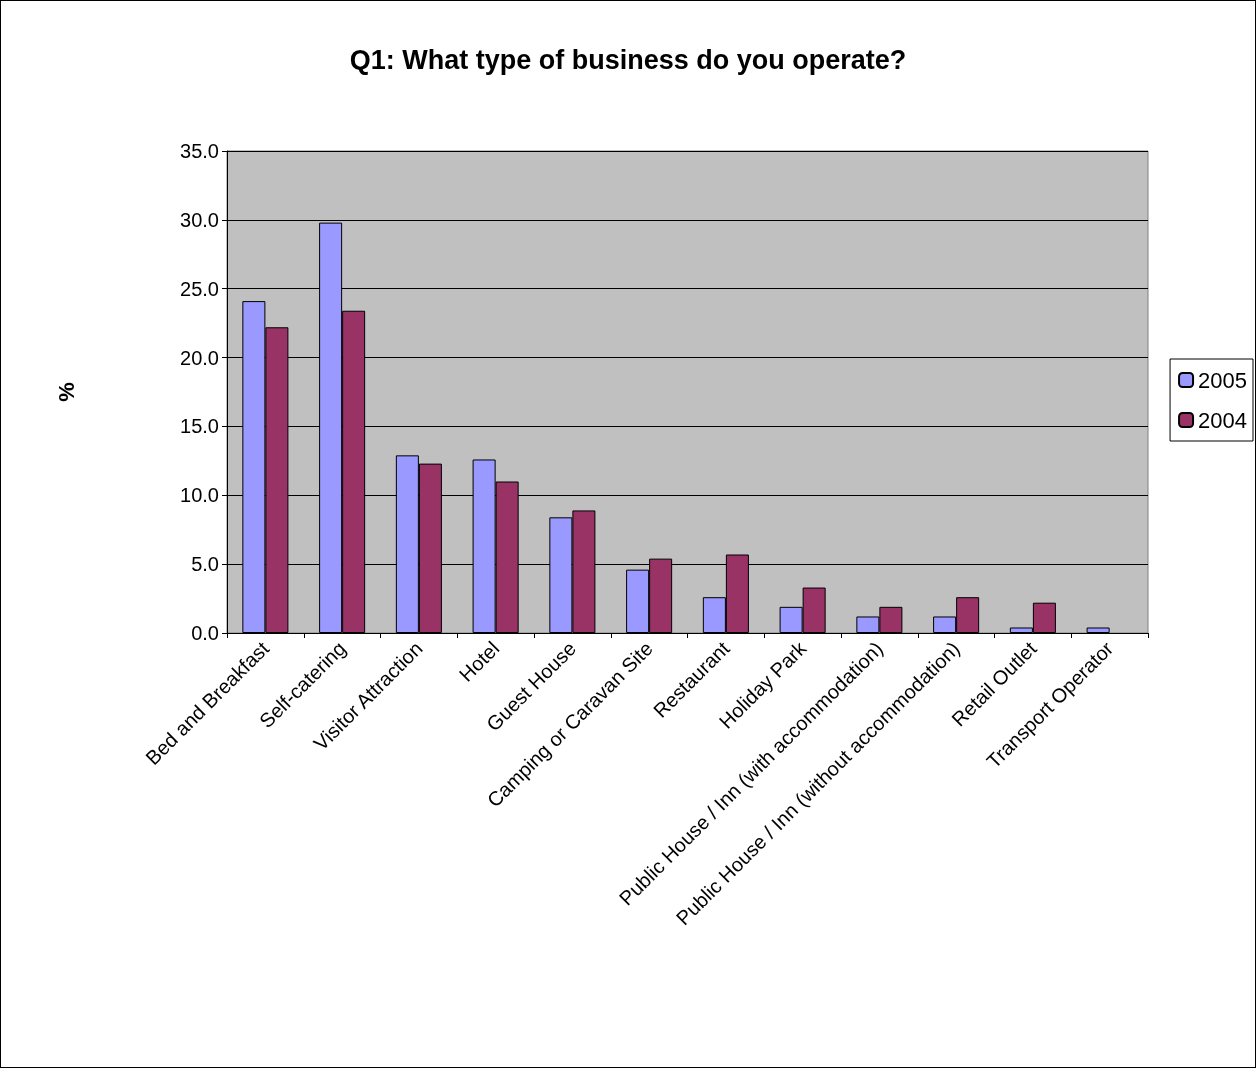 The height and width of the screenshot is (1068, 1256). Describe the element at coordinates (199, 357) in the screenshot. I see `y-tick-label: 20.0` at that location.